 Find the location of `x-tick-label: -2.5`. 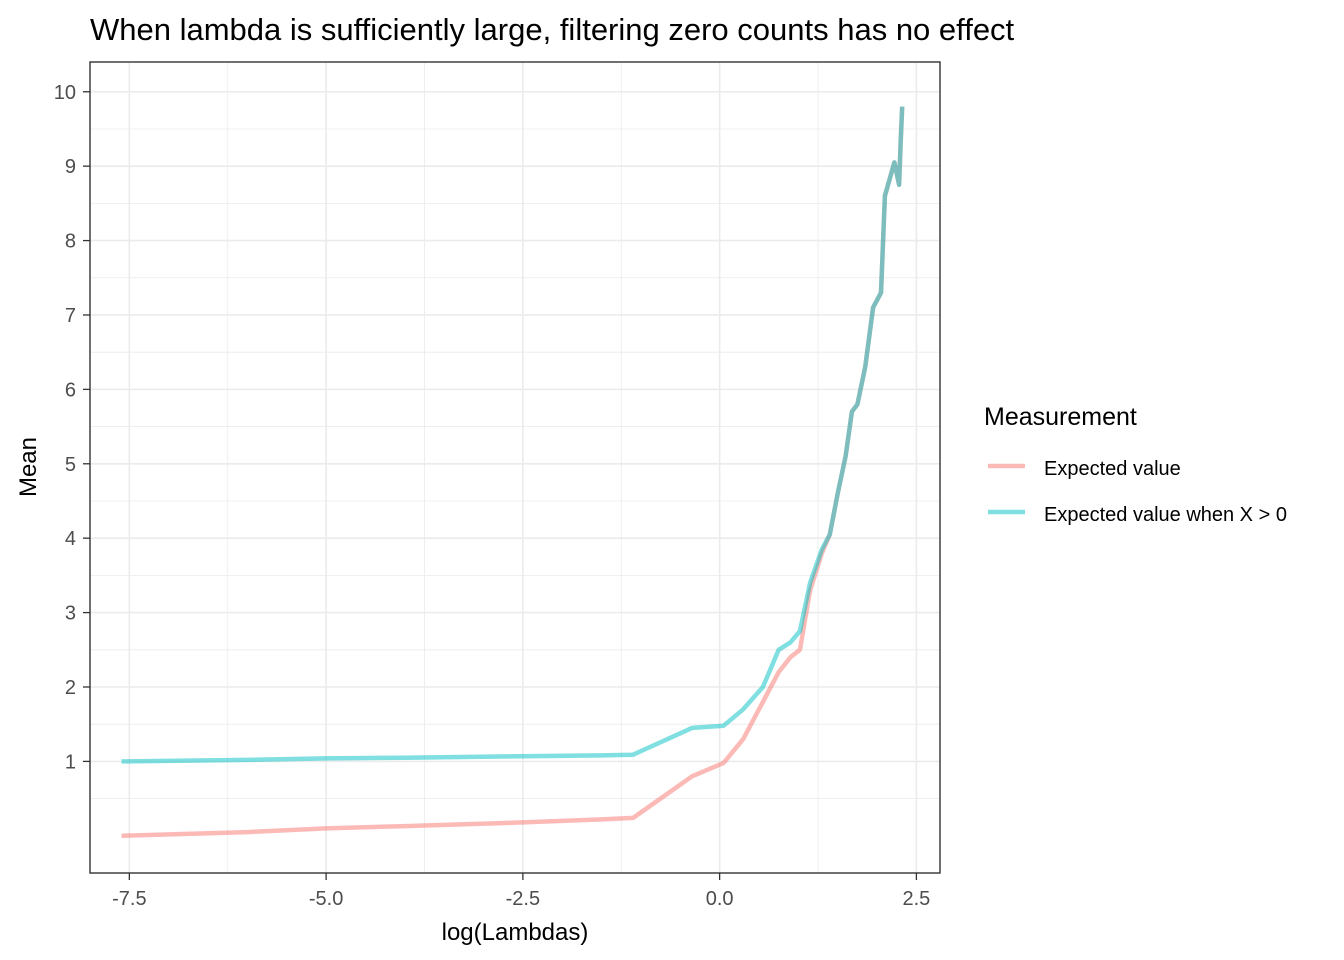

x-tick-label: -2.5 is located at coordinates (523, 899).